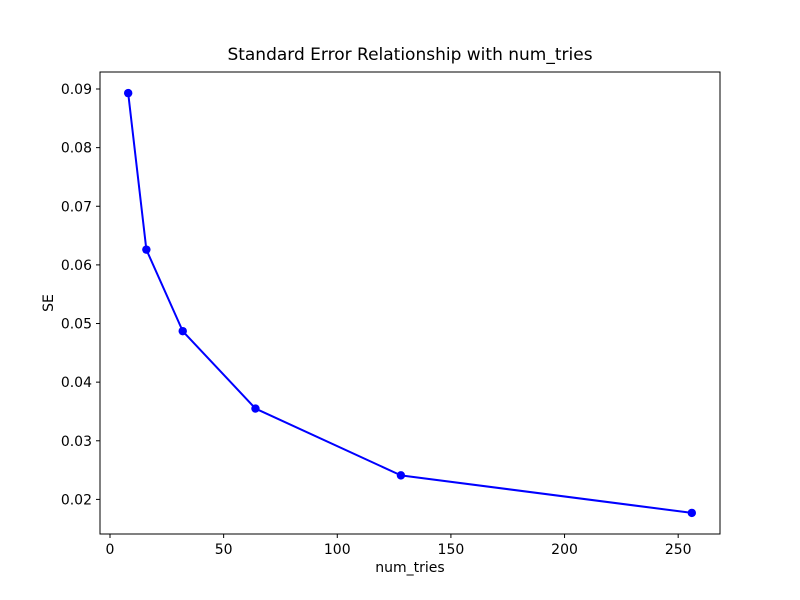 Image resolution: width=800 pixels, height=600 pixels. Describe the element at coordinates (76, 266) in the screenshot. I see `y-tick-label: 0.06` at that location.